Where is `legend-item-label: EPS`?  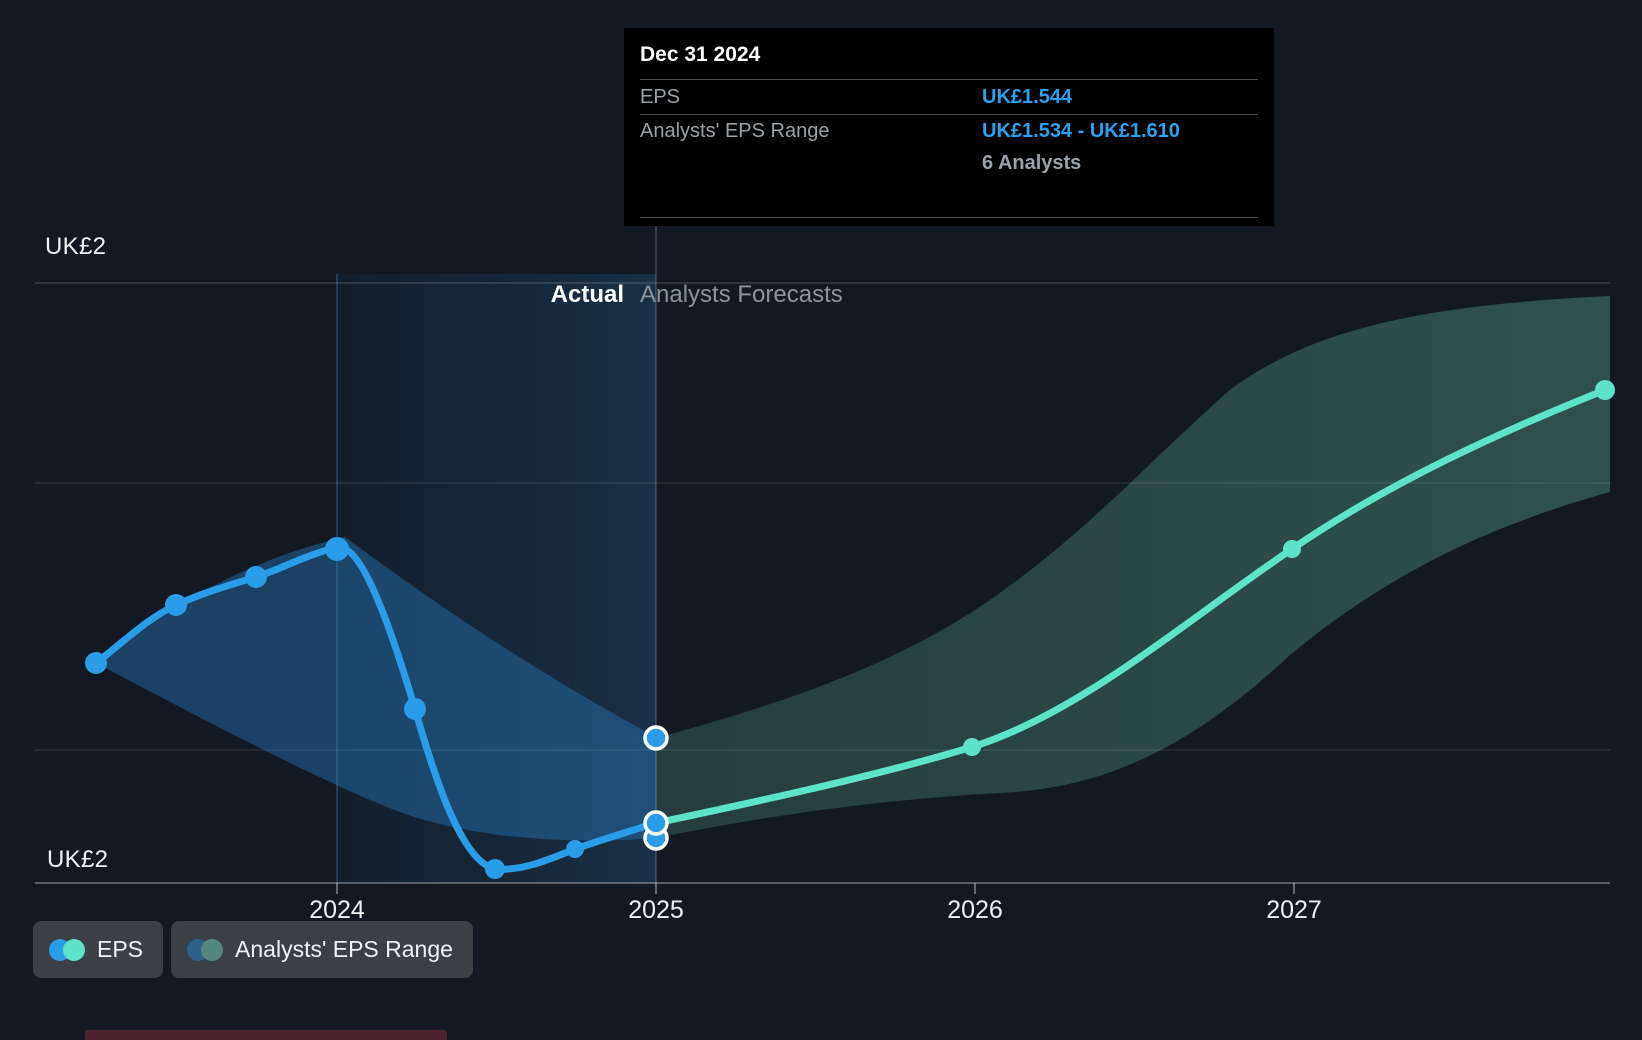
legend-item-label: EPS is located at coordinates (120, 949).